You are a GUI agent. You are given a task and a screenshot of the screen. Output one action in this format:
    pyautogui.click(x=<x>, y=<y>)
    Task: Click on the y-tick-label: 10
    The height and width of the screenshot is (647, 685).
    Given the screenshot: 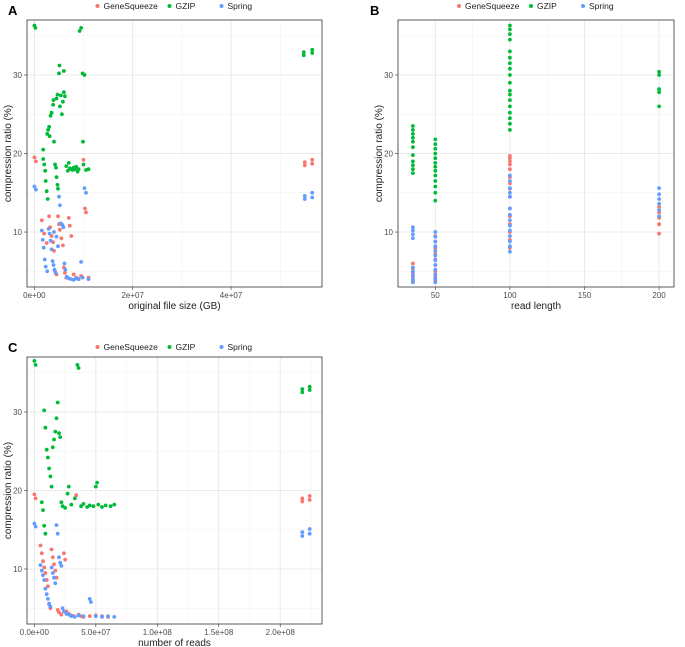 What is the action you would take?
    pyautogui.click(x=388, y=232)
    